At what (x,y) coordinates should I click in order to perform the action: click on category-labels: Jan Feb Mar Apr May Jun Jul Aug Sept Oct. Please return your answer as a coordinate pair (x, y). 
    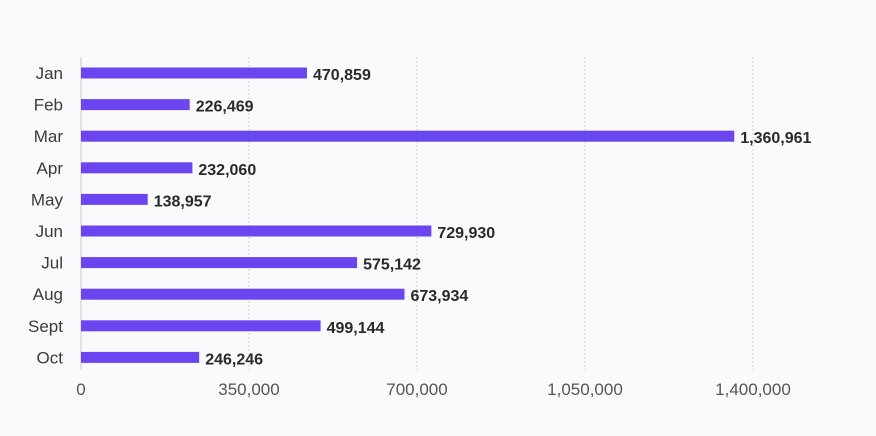
    Looking at the image, I should click on (45, 215).